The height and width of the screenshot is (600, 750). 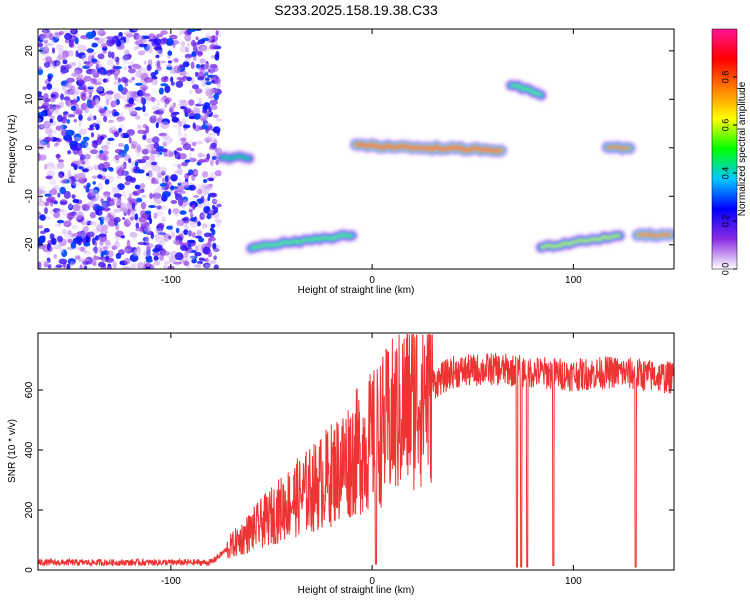 What do you see at coordinates (742, 148) in the screenshot?
I see `colorbar-label: Normalized spectral amplitude` at bounding box center [742, 148].